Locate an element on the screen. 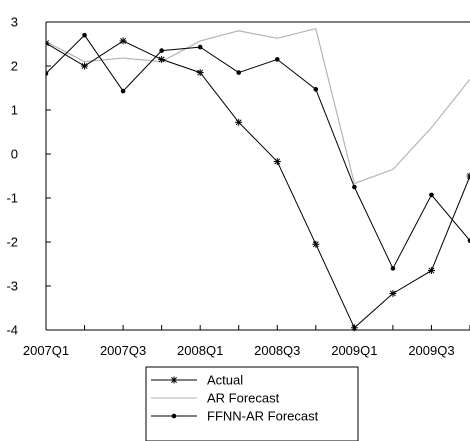 Image resolution: width=470 pixels, height=441 pixels. legend-label: AR Forecast is located at coordinates (243, 398).